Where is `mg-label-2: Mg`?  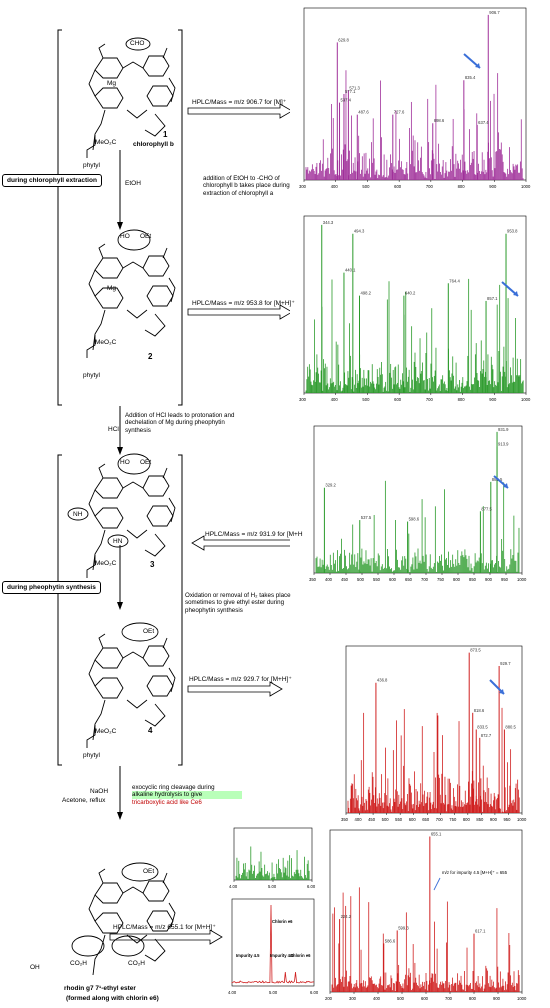 mg-label-2: Mg is located at coordinates (112, 288).